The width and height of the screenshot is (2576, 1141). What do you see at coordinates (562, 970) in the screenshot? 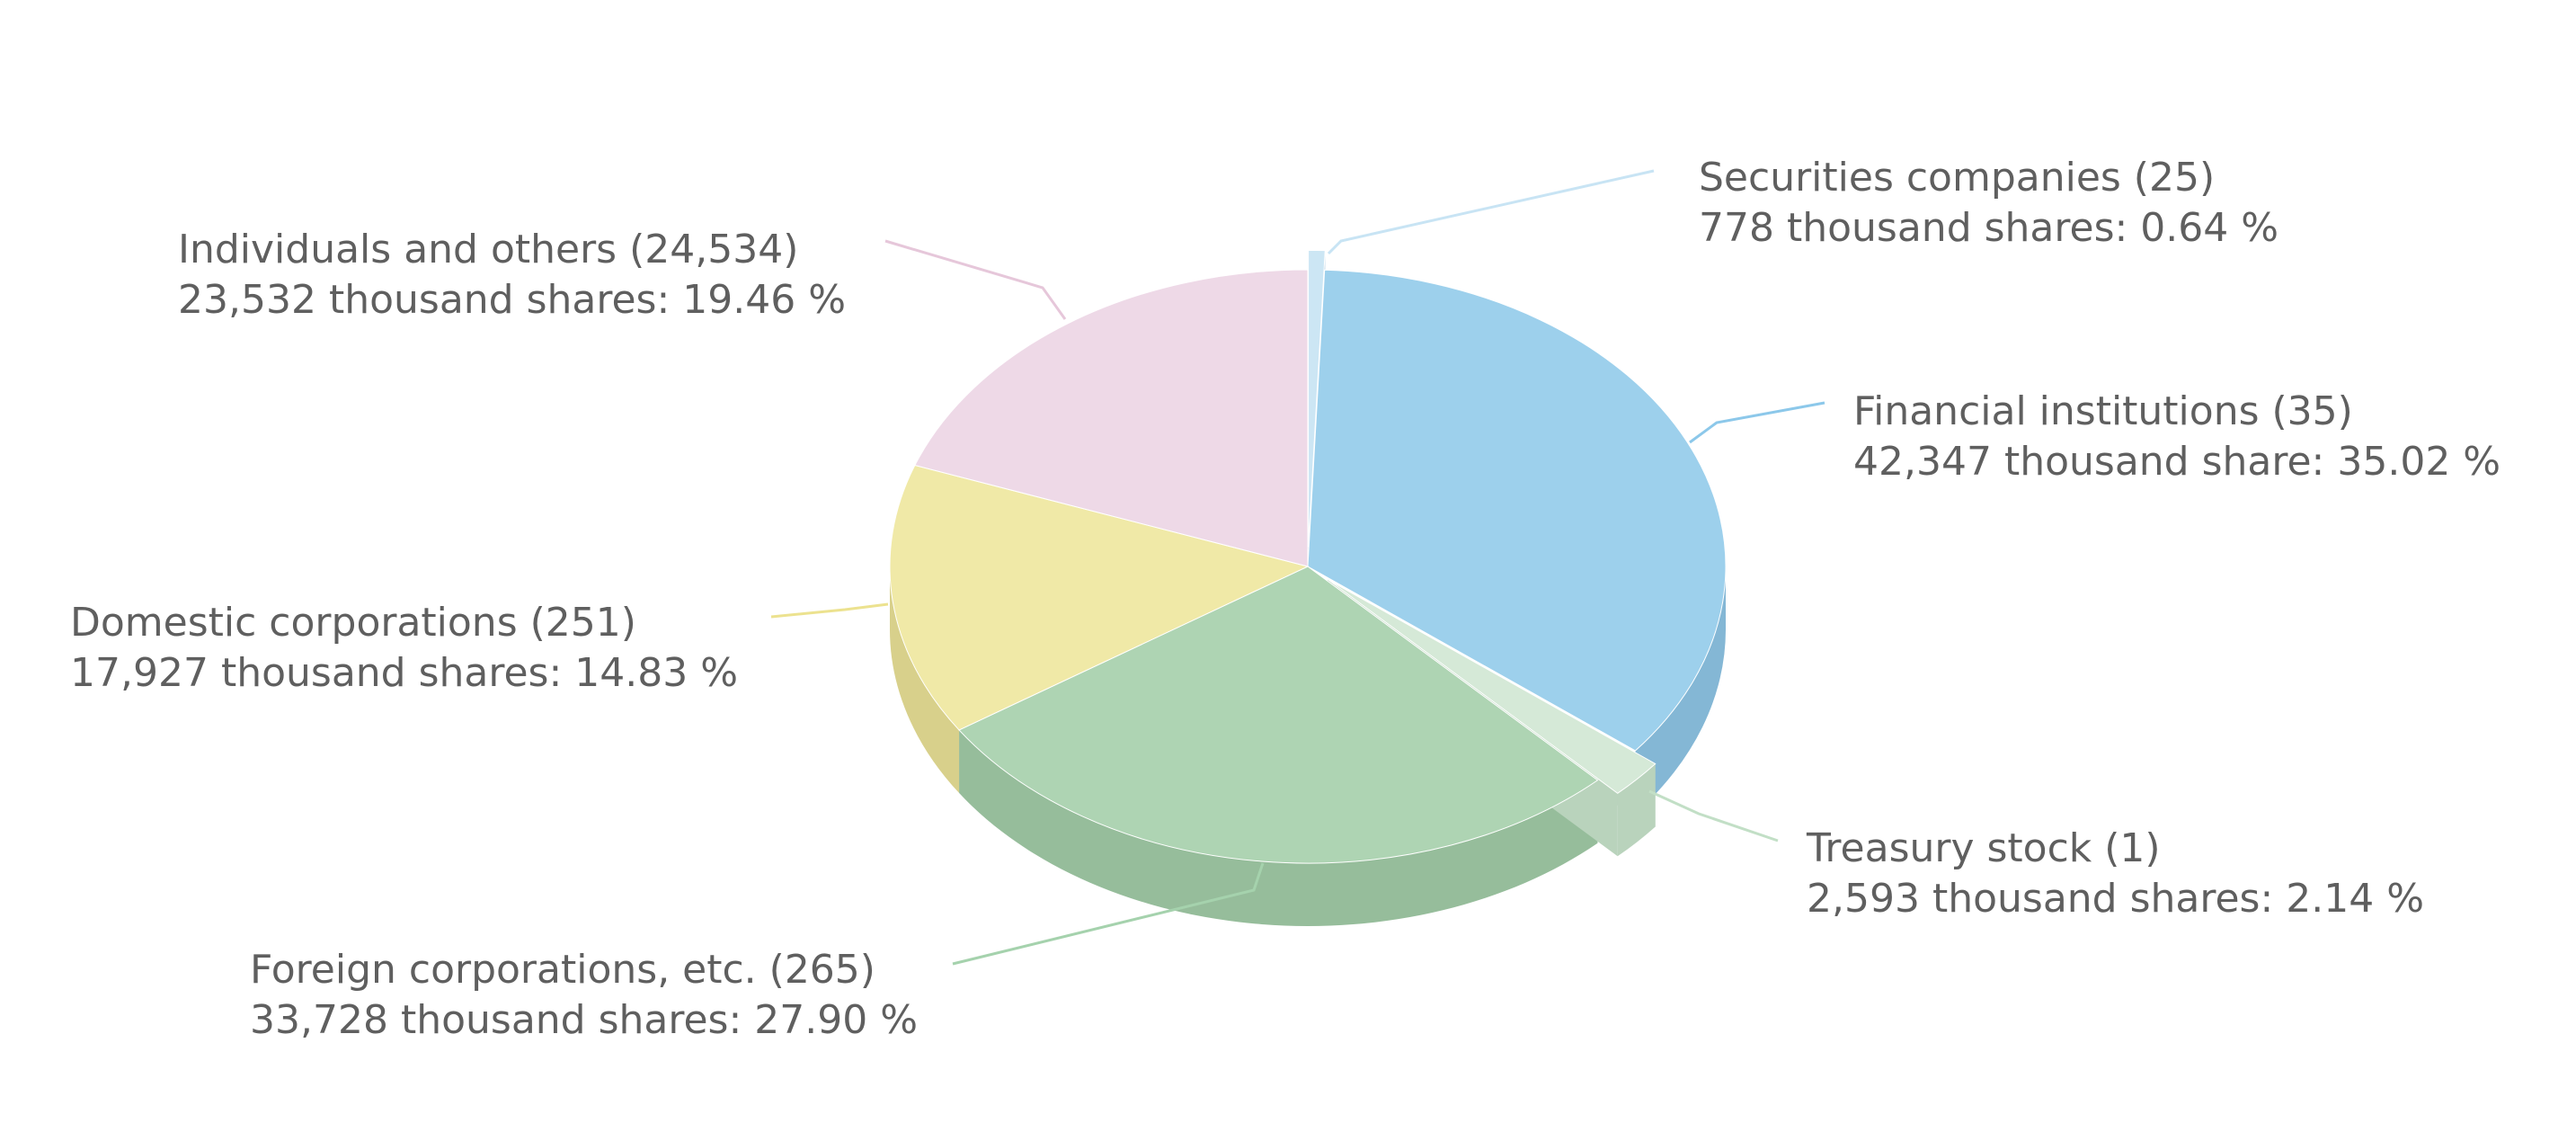
I see `slice-label-foreign-corporations-etc: Foreign corporations, etc. (265)` at bounding box center [562, 970].